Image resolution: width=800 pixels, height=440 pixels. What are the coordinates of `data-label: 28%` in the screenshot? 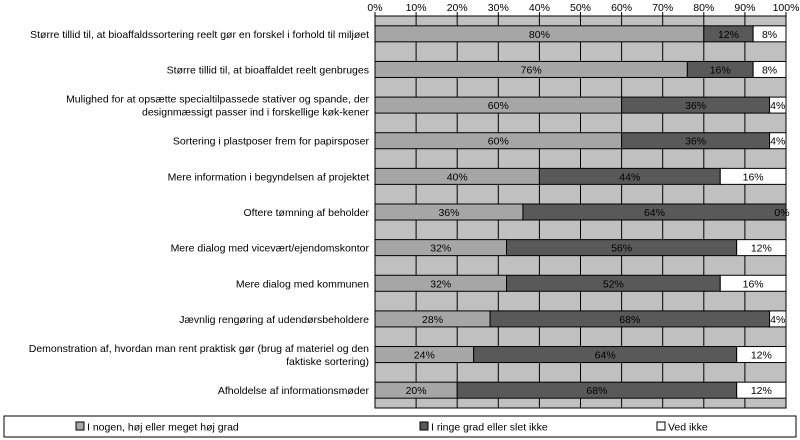 It's located at (432, 320).